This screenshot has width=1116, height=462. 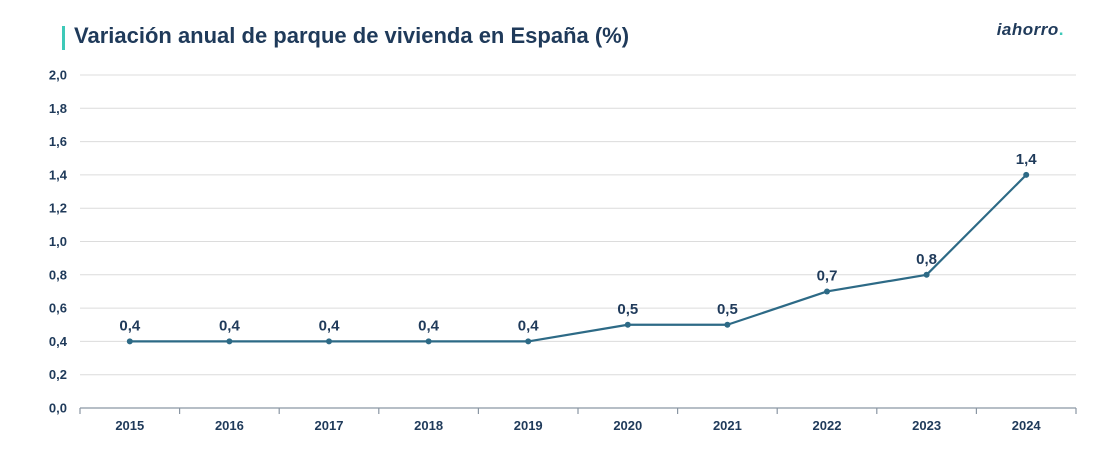 I want to click on y-tick-label: 1,2, so click(x=58, y=208).